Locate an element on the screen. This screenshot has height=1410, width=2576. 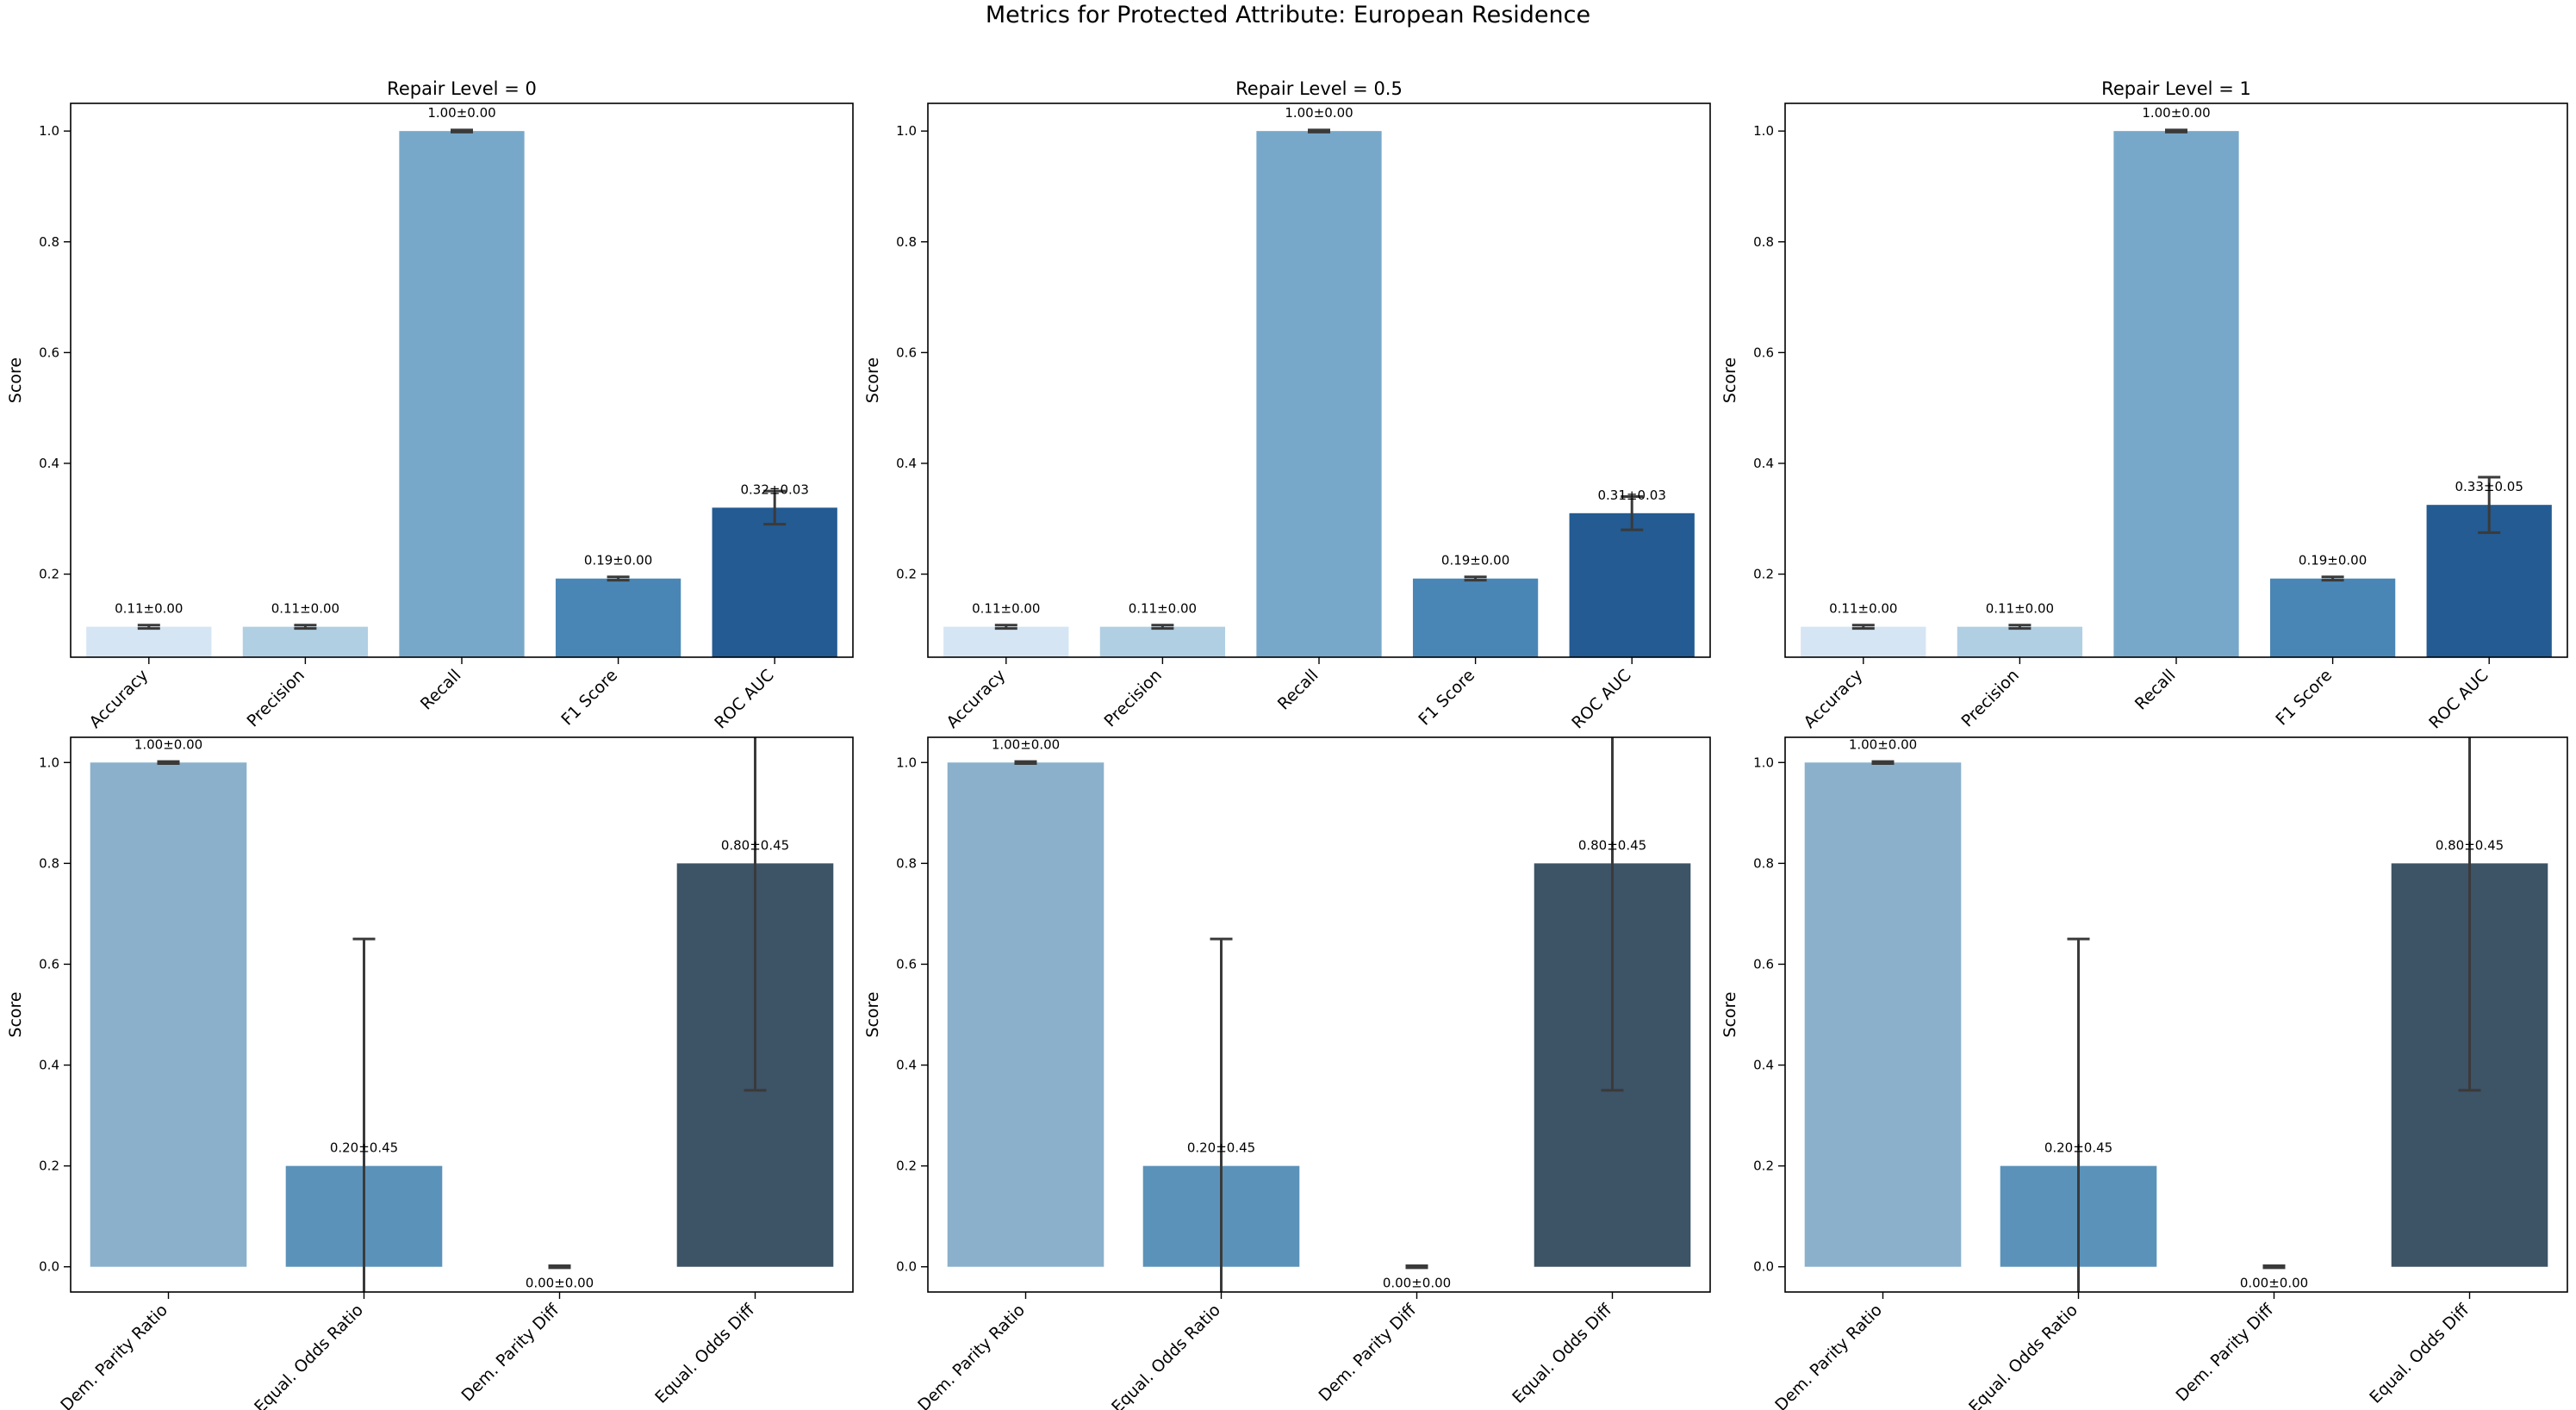
panel-title: Repair Level = 0 is located at coordinates (462, 89).